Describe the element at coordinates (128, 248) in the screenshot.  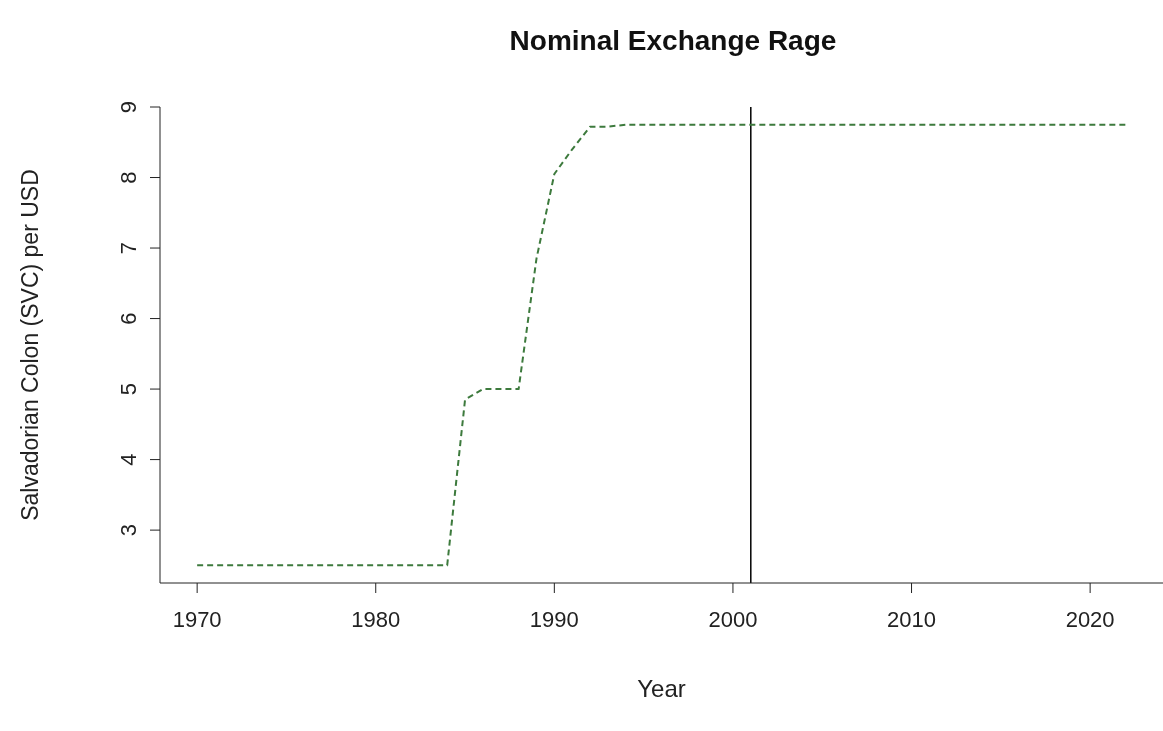
I see `y-tick-label: 7` at that location.